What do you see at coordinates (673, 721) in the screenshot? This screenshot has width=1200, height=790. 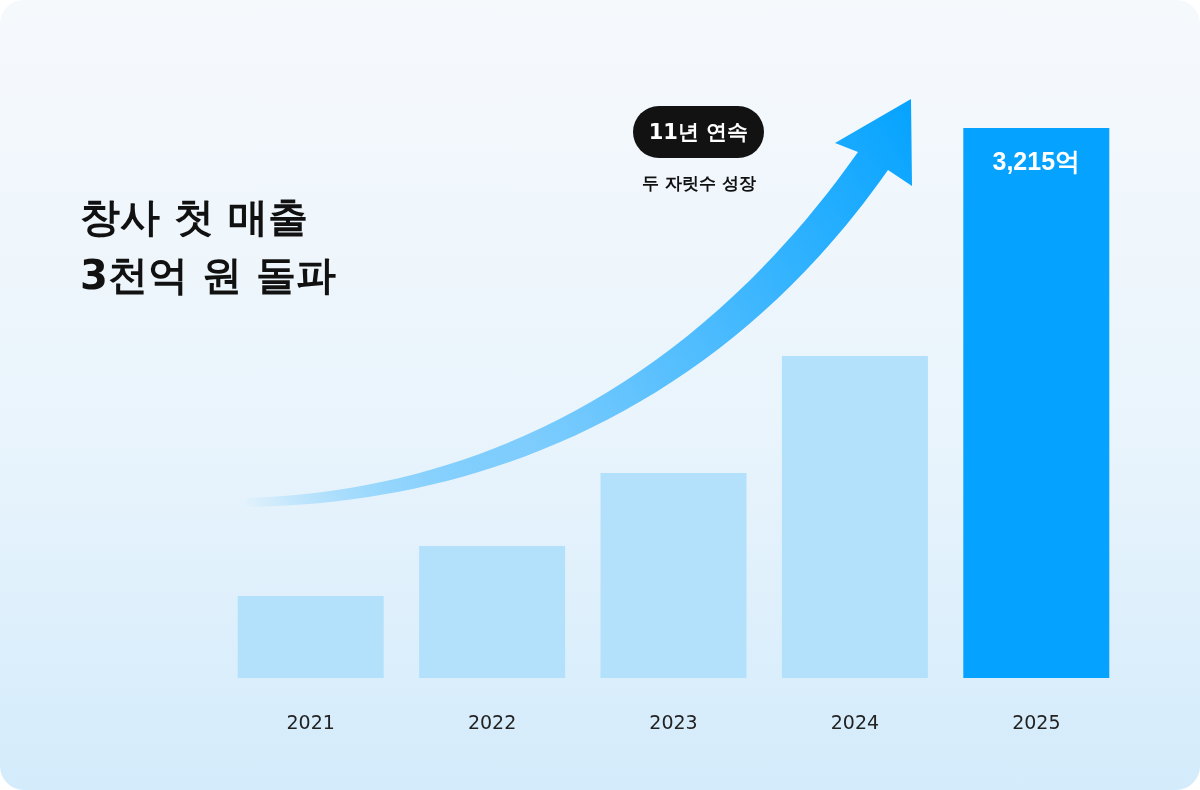 I see `x-tick-label: 2023` at bounding box center [673, 721].